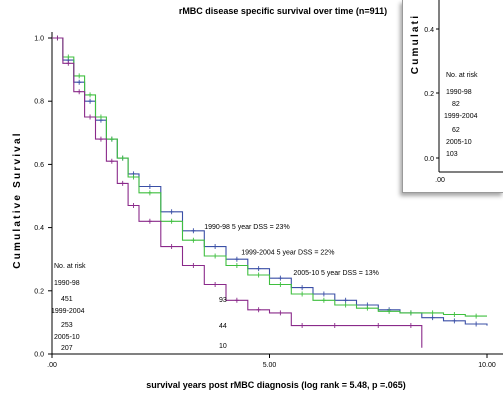  I want to click on y-tick-label-3: 0.6, so click(39, 165).